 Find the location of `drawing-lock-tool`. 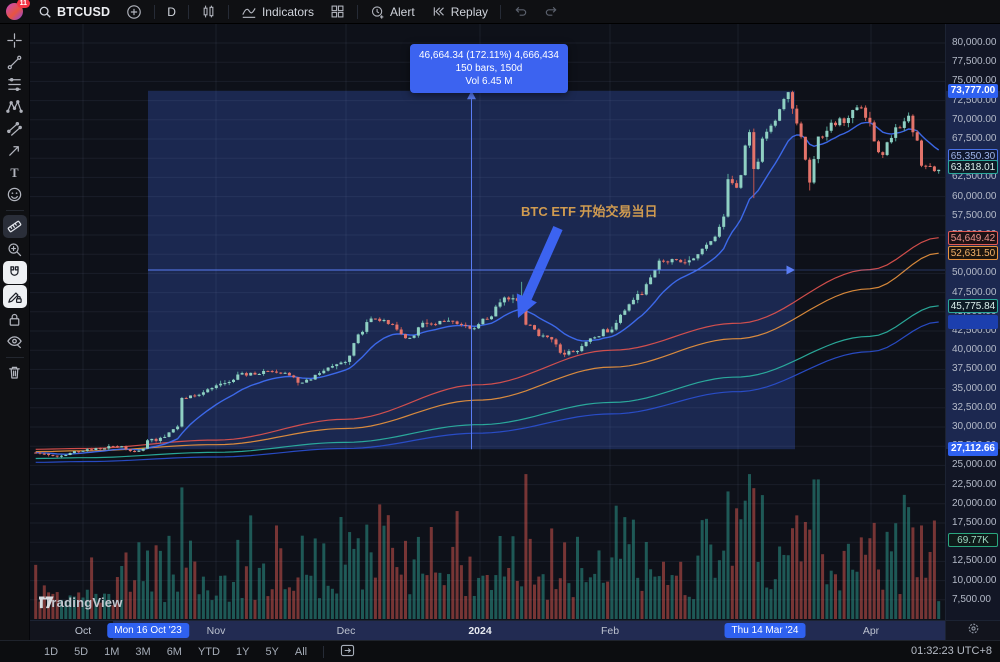

drawing-lock-tool is located at coordinates (14, 296).